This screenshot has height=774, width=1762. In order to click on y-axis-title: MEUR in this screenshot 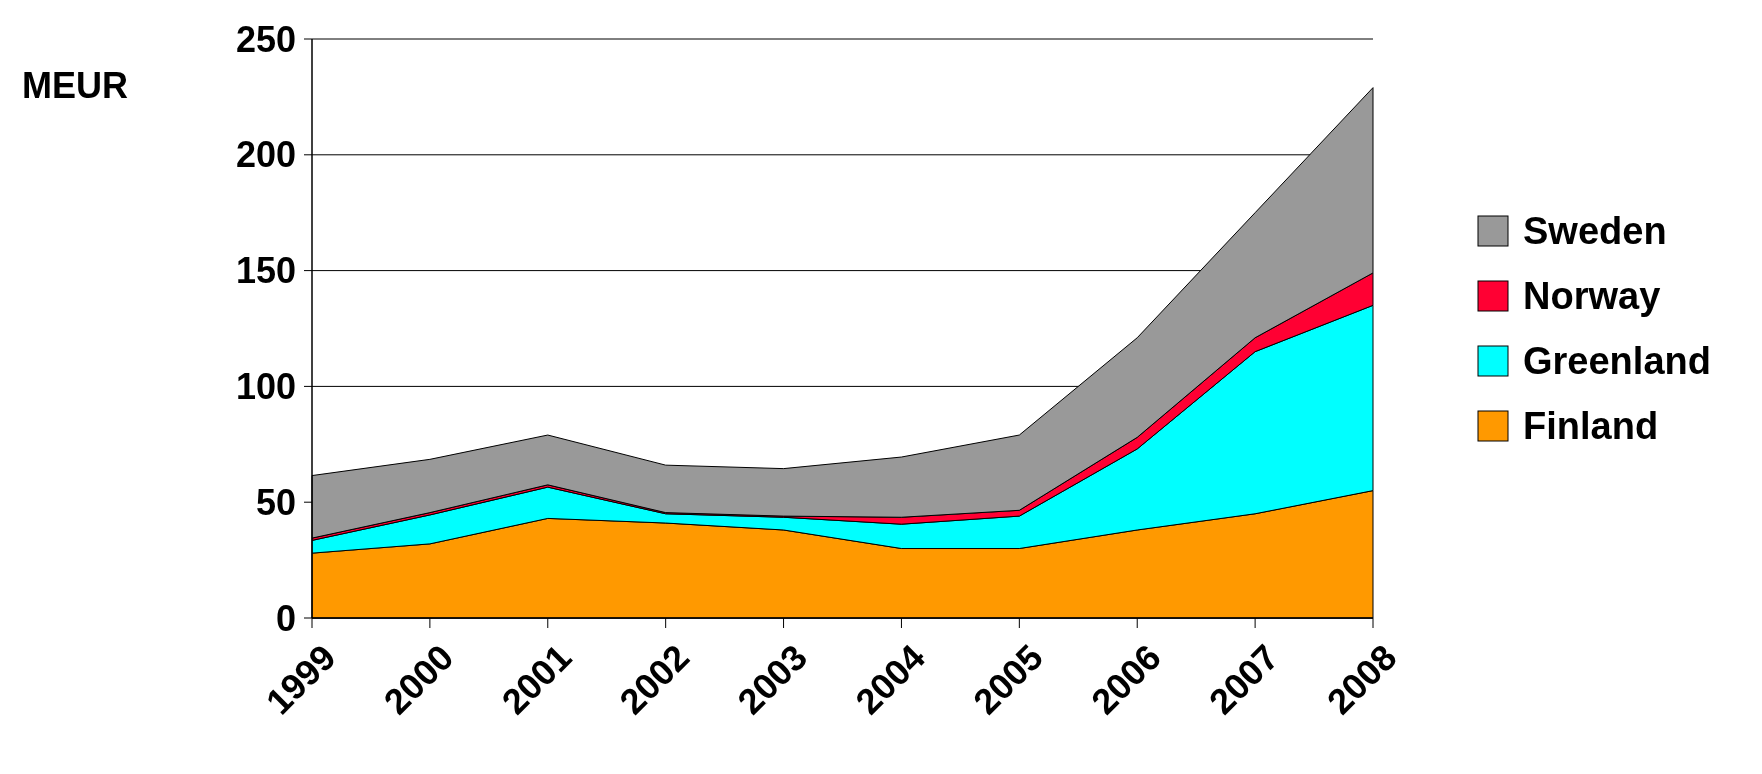, I will do `click(75, 85)`.